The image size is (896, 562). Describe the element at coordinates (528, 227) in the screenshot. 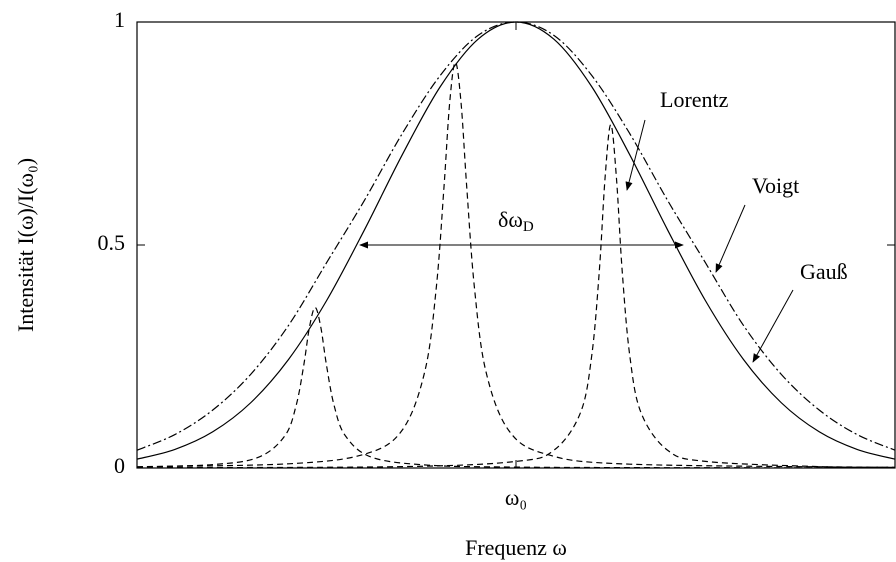

I see `fwhm-label-sub: D` at that location.